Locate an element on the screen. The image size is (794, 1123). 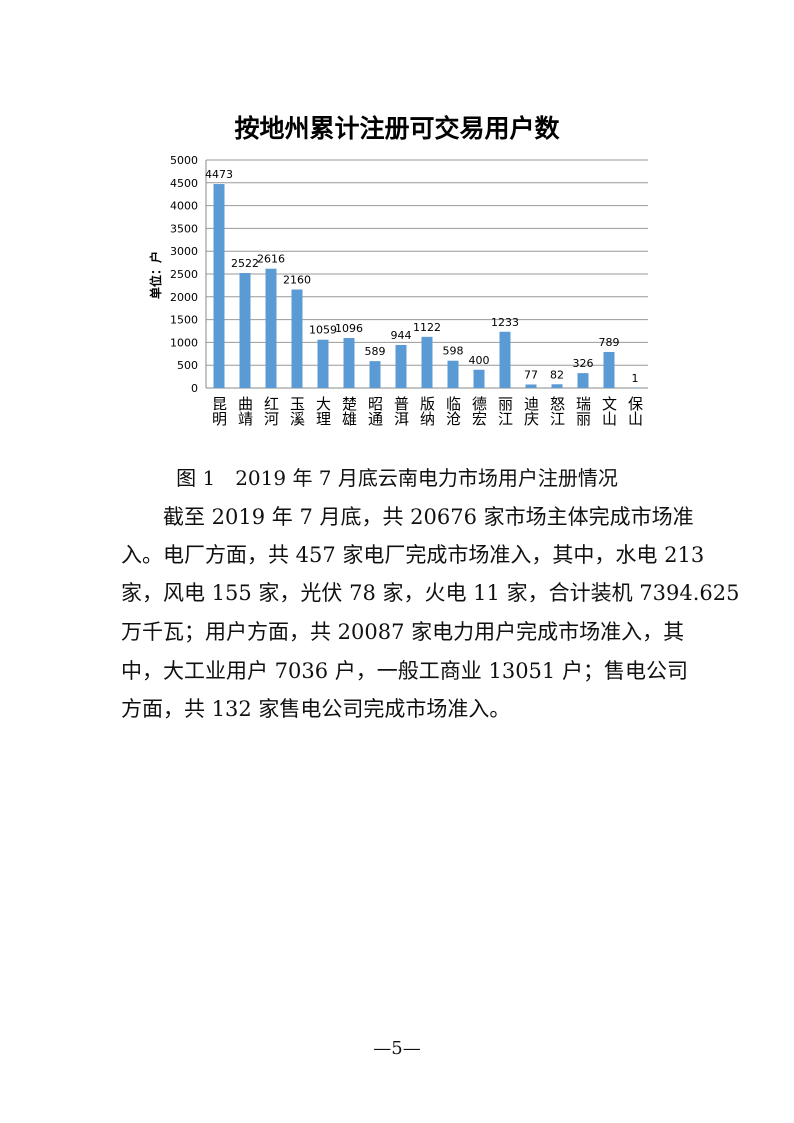
paragraph-line: 入。电厂方面，共 457 家电厂完成市场准入，其中，水电 213 is located at coordinates (413, 555).